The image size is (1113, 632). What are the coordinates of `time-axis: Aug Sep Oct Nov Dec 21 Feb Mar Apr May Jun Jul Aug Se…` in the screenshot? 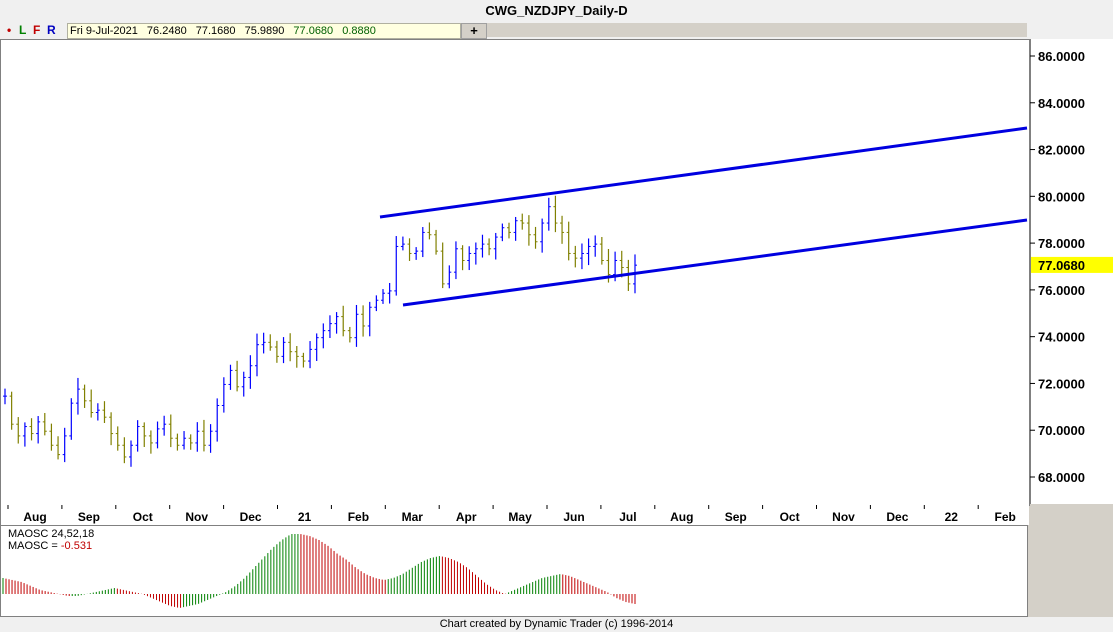 It's located at (514, 515).